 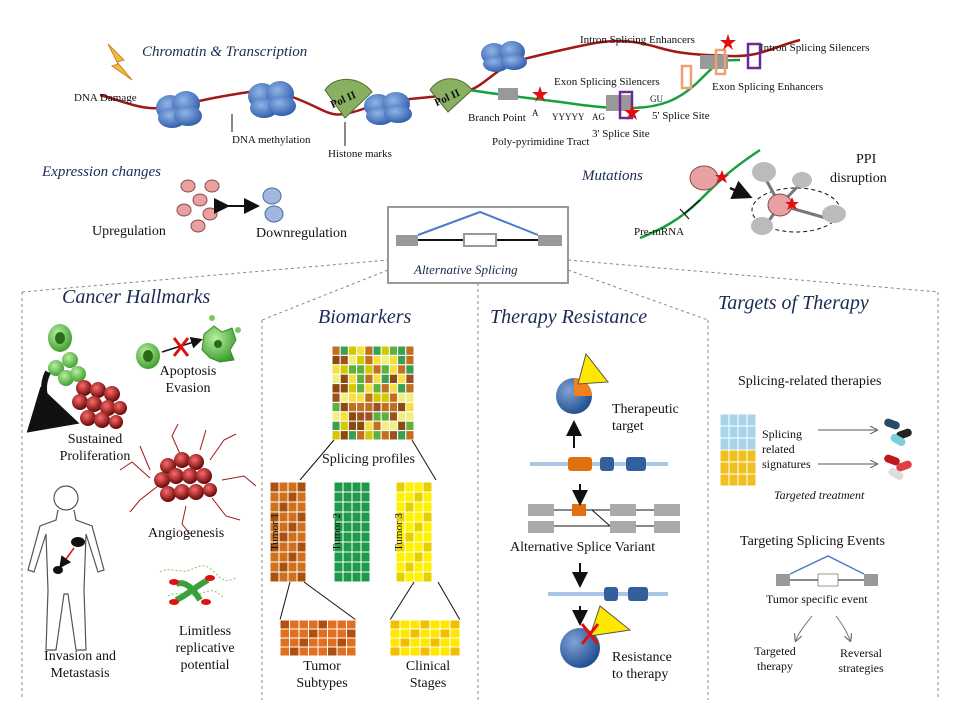 I want to click on reversal-label: Reversal, so click(x=861, y=653).